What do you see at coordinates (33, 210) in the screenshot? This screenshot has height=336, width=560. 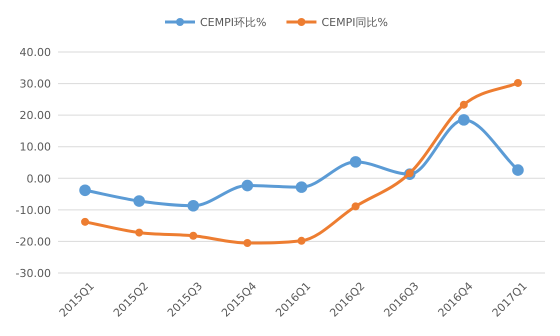 I see `y-tick-label: -10.00` at bounding box center [33, 210].